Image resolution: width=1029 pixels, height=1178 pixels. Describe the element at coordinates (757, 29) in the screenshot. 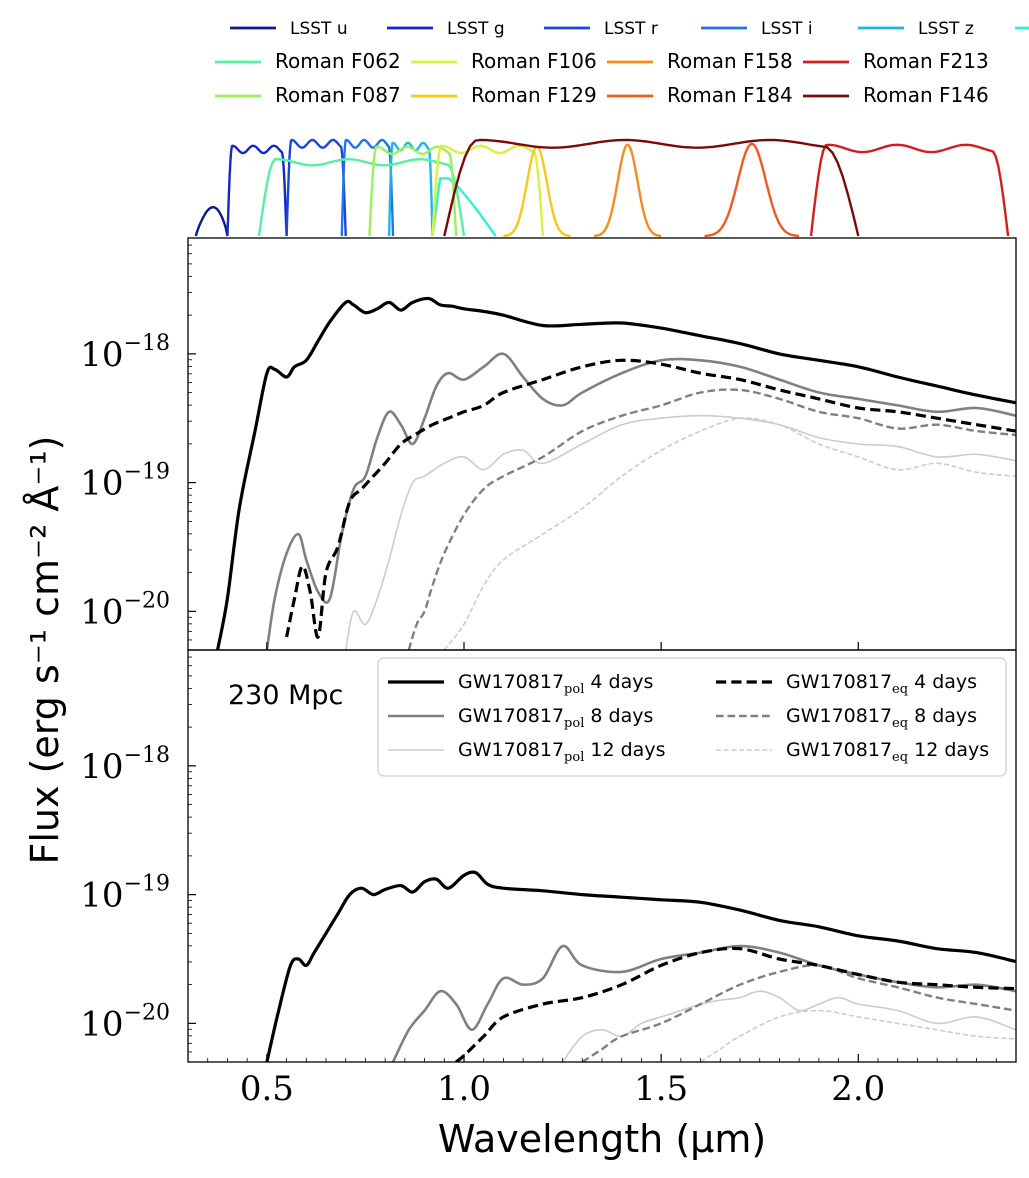

I see `filter-legend-entry: LSST i` at that location.